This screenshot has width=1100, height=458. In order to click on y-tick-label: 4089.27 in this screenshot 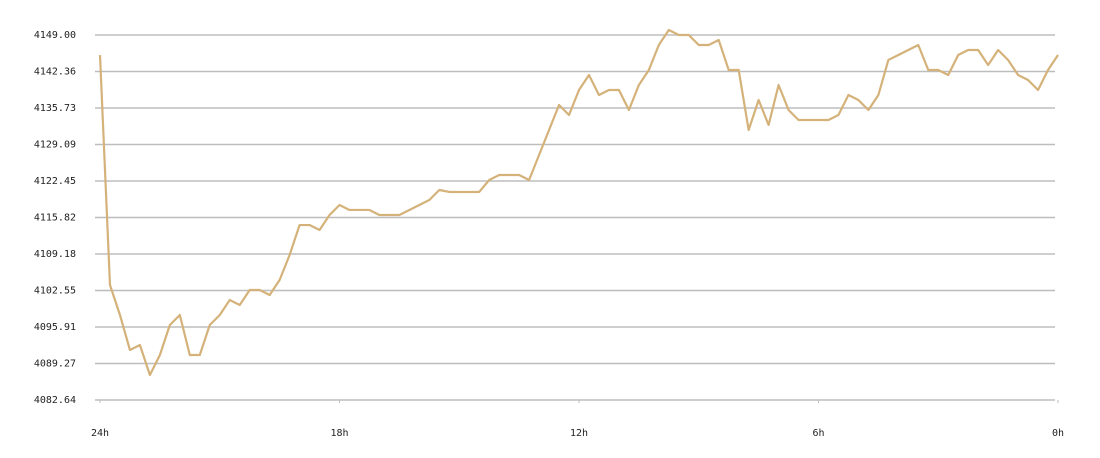, I will do `click(55, 364)`.